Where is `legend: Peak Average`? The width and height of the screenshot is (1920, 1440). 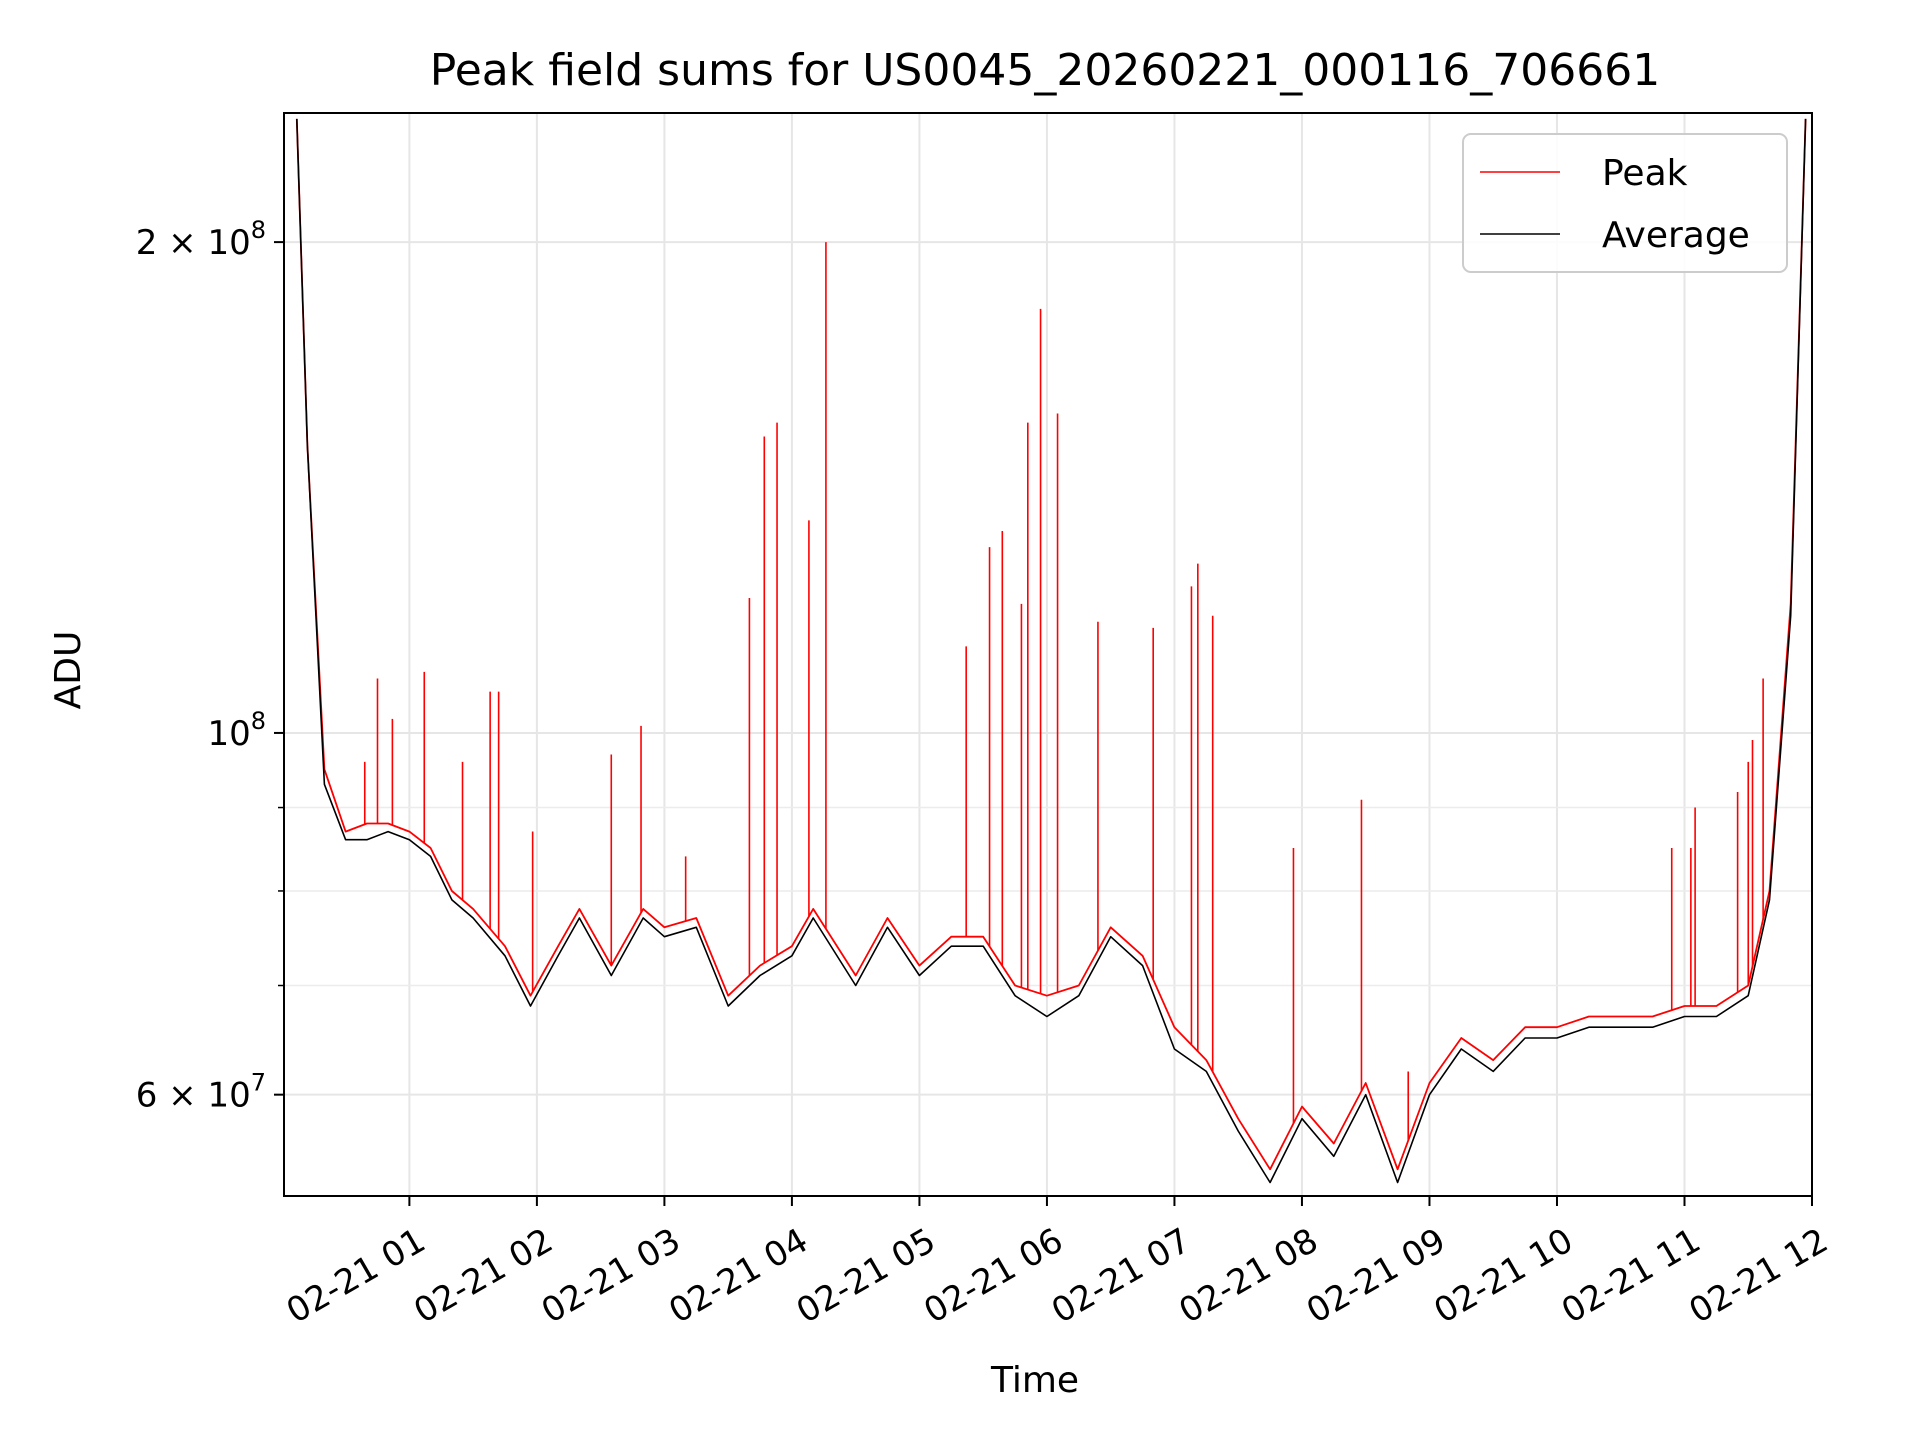
legend: Peak Average is located at coordinates (1625, 203).